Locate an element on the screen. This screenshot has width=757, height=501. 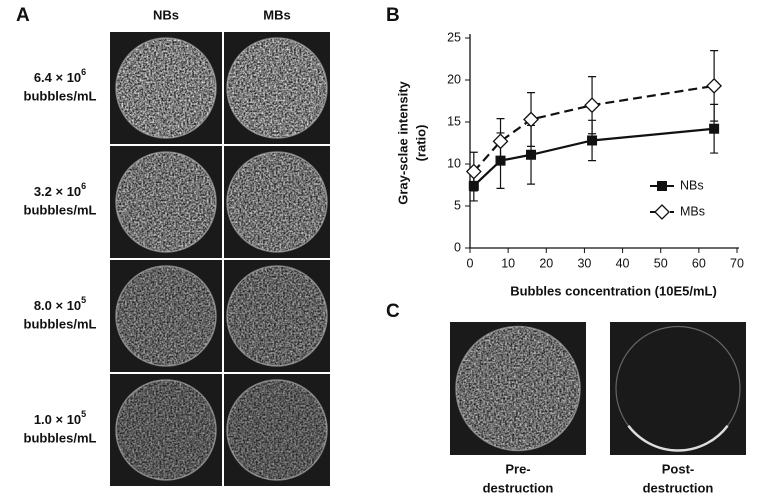
label-part: 8.0 × 10 is located at coordinates (57, 305).